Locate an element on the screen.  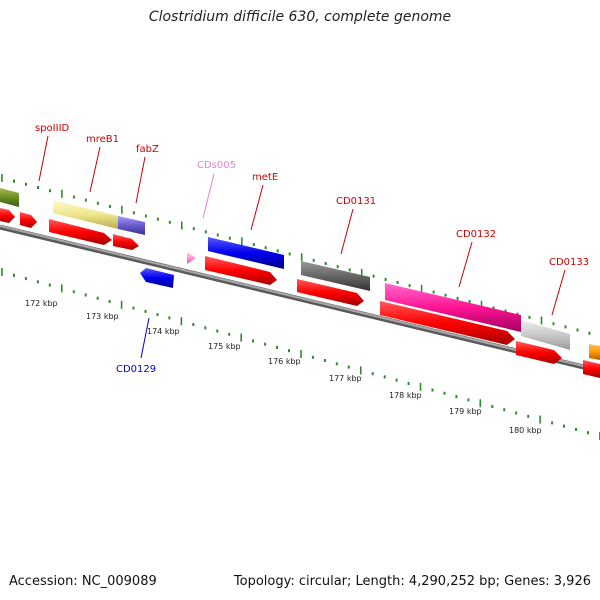
gene-feature-fabZ is located at coordinates (131, 225).